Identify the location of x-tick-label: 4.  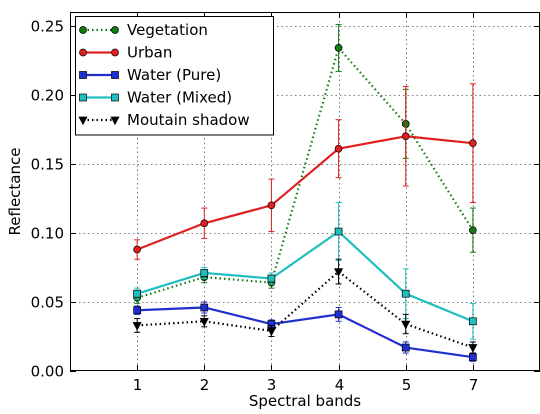
(340, 385).